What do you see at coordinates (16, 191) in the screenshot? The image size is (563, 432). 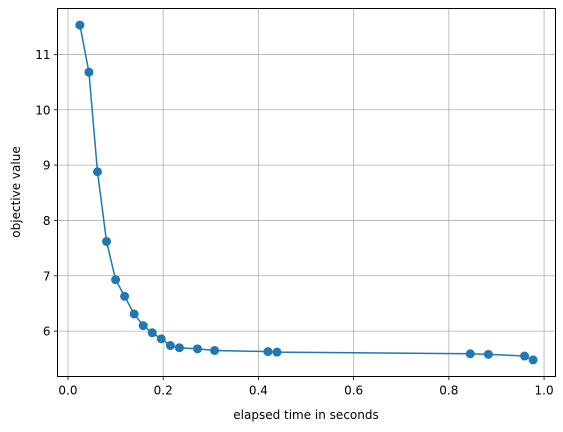 I see `y-axis-label: objective value` at bounding box center [16, 191].